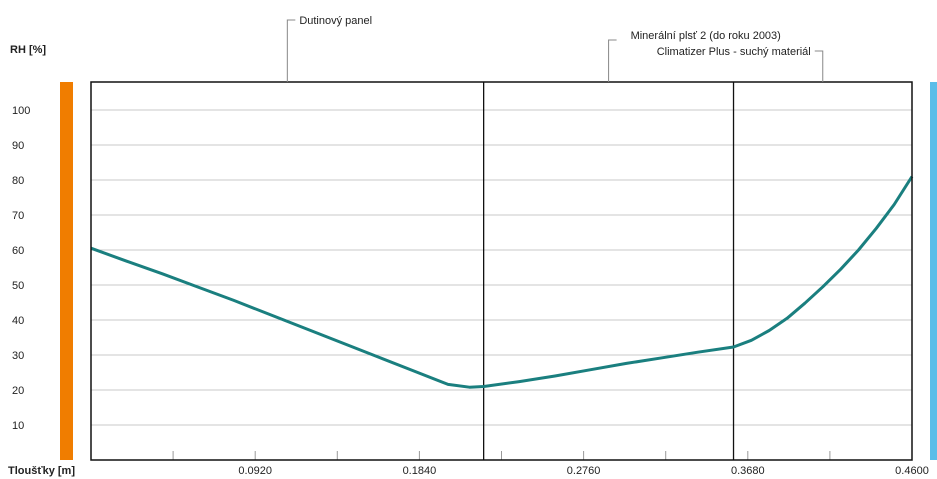 The width and height of the screenshot is (937, 479). I want to click on x-tick-labels: 0.0920 0.1840 0.2760 0.3680 0.4600, so click(583, 471).